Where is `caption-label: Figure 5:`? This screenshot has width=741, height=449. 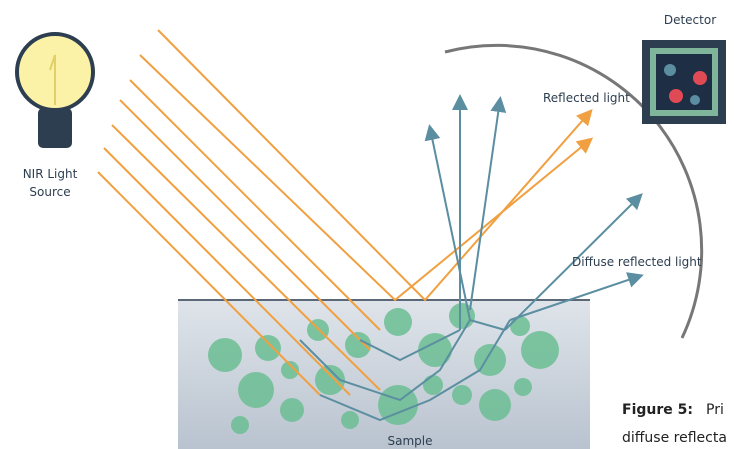 caption-label: Figure 5: is located at coordinates (657, 410).